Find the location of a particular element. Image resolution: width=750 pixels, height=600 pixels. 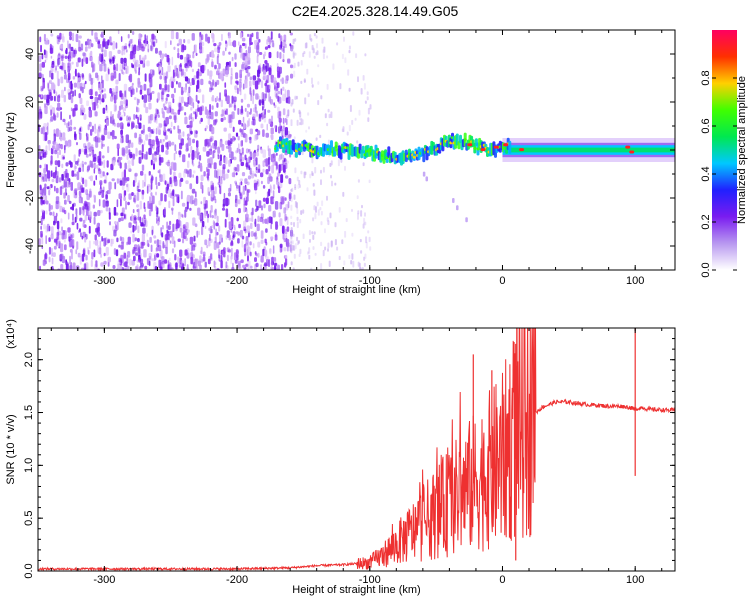

colorbar-tick-label: 0.6 is located at coordinates (706, 125).